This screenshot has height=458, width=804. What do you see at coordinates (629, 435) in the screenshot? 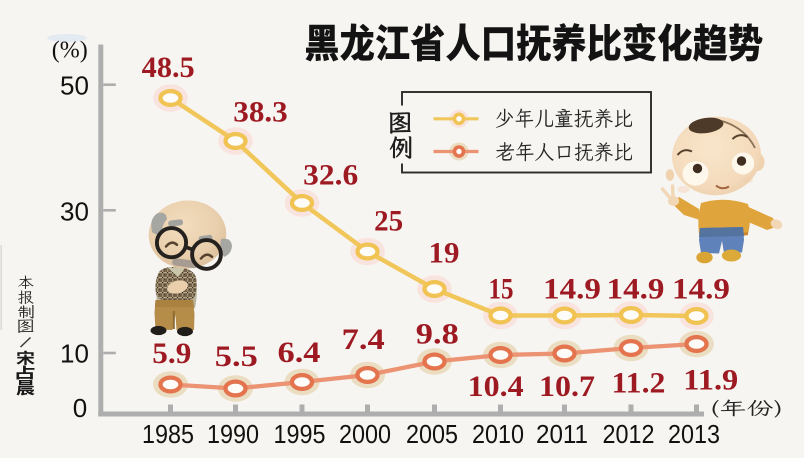
I see `svg-text: 2012` at bounding box center [629, 435].